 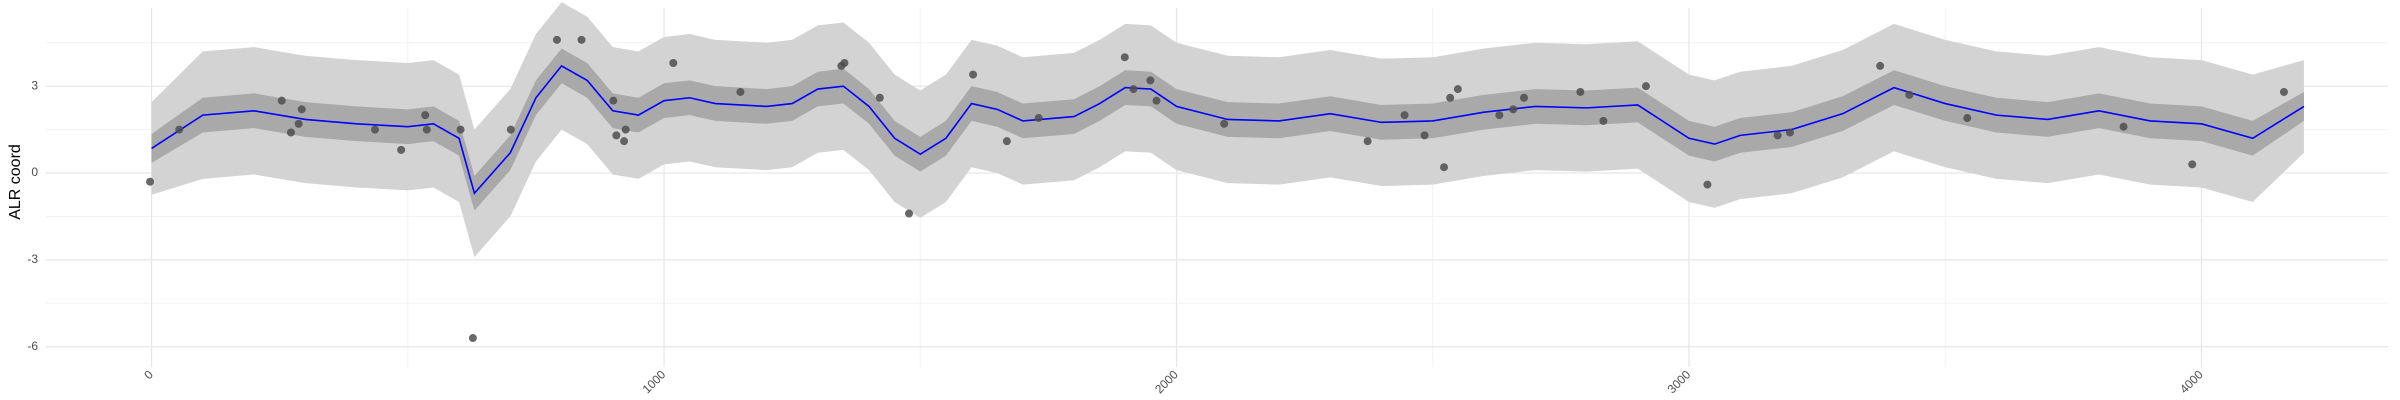 I want to click on x-tick-label: 1000, so click(x=654, y=381).